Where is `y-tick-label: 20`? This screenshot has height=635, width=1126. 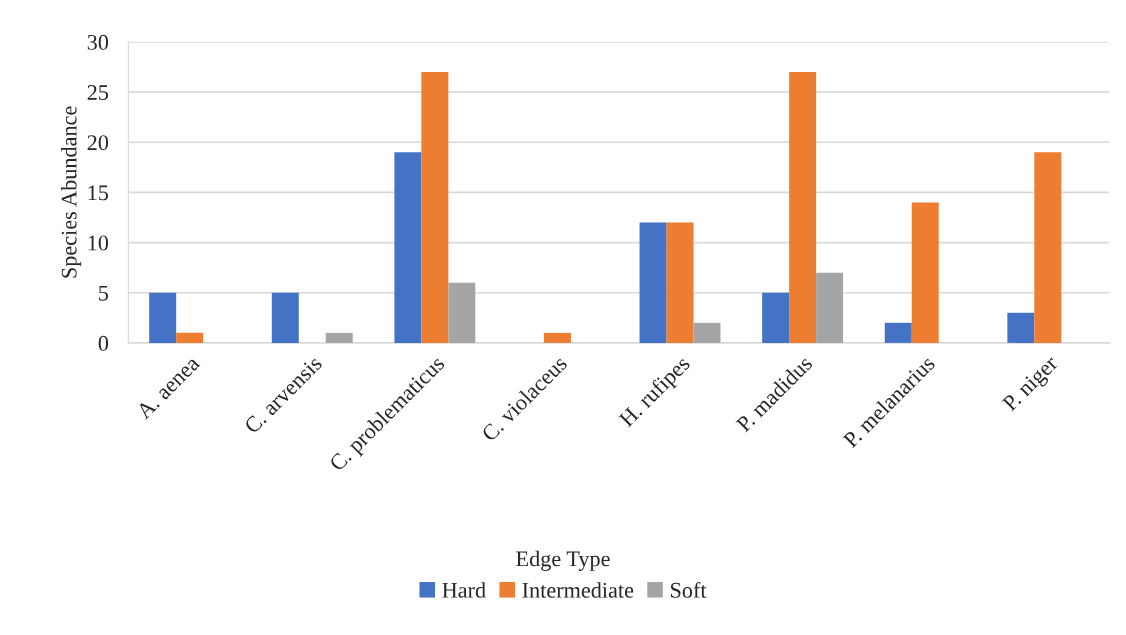 y-tick-label: 20 is located at coordinates (98, 143).